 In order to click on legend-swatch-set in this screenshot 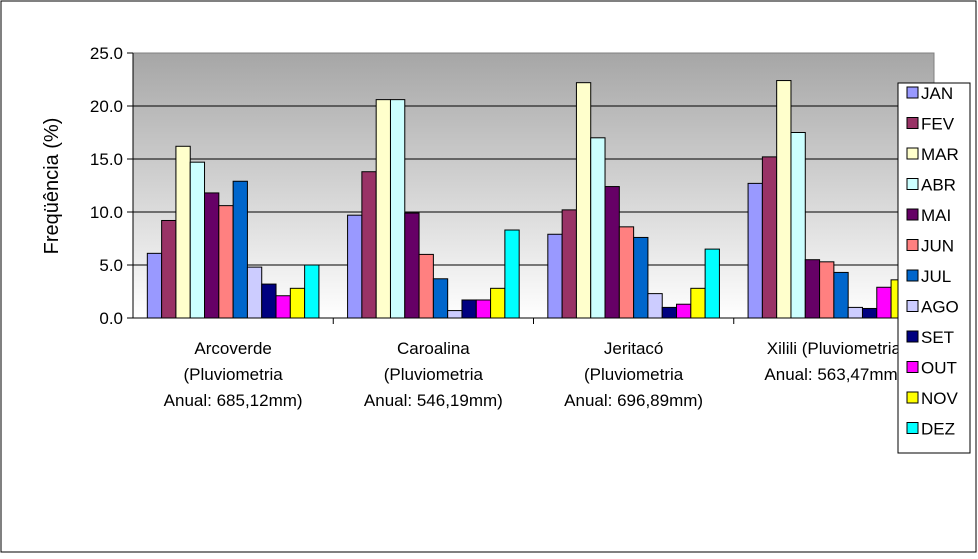, I will do `click(912, 336)`.